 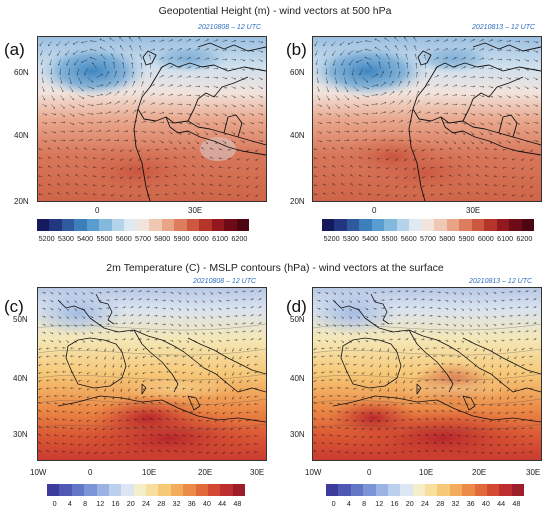 What do you see at coordinates (21, 72) in the screenshot?
I see `lat-tick-a-60n: 60N` at bounding box center [21, 72].